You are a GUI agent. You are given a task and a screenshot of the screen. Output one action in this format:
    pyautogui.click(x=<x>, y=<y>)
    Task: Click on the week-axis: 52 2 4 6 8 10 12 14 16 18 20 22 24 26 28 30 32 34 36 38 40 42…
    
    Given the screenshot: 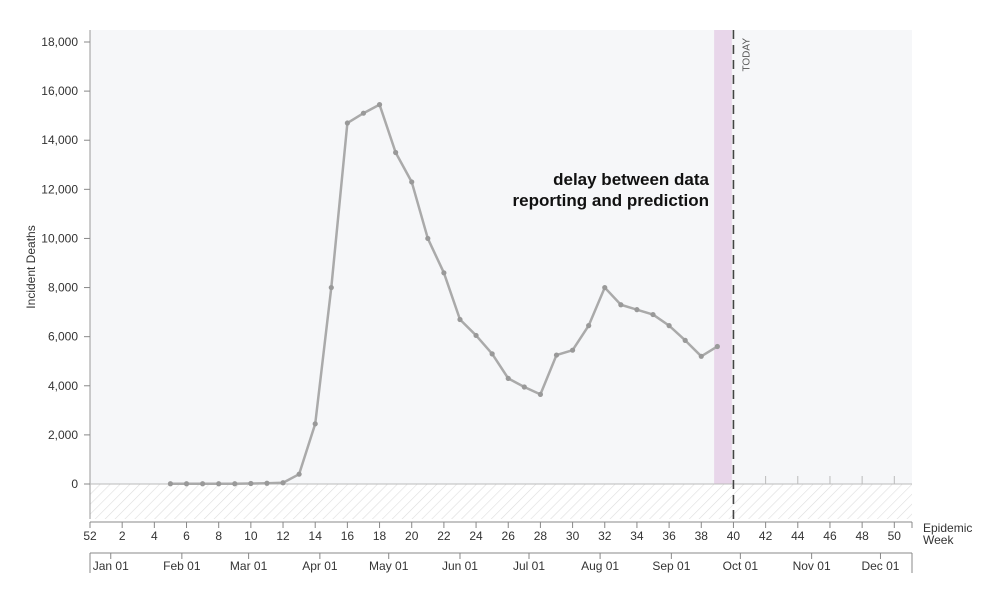 What is the action you would take?
    pyautogui.click(x=498, y=509)
    